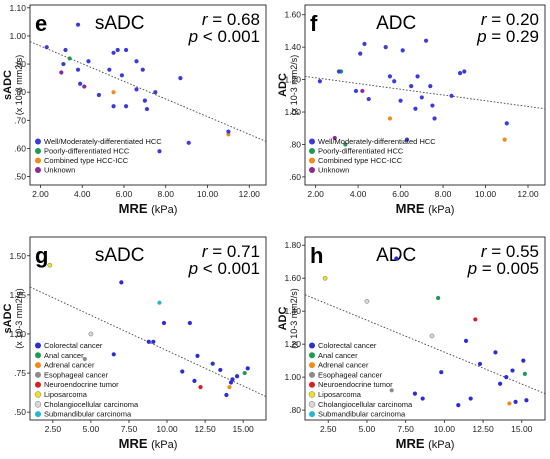  Describe the element at coordinates (425, 344) in the screenshot. I see `trend-line` at that location.